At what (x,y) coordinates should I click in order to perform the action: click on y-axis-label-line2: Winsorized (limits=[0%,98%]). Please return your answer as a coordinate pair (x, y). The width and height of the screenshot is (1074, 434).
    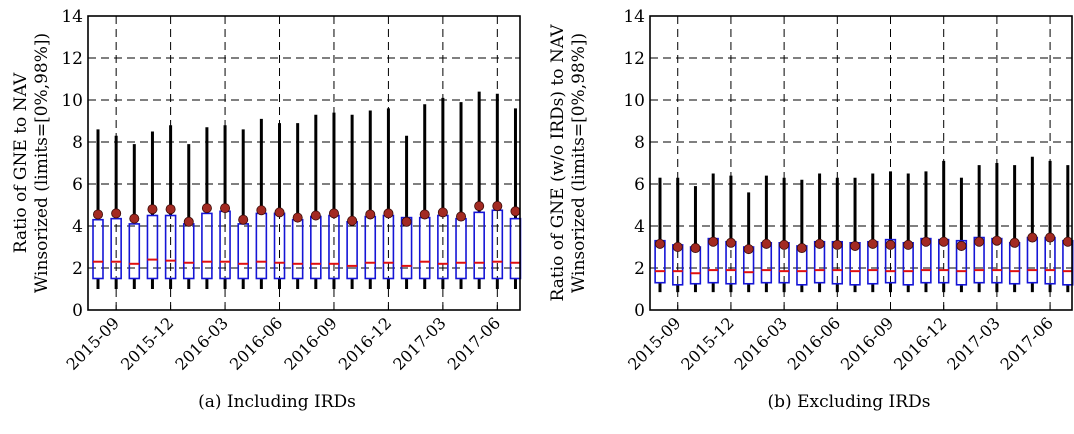
    Looking at the image, I should click on (42, 163).